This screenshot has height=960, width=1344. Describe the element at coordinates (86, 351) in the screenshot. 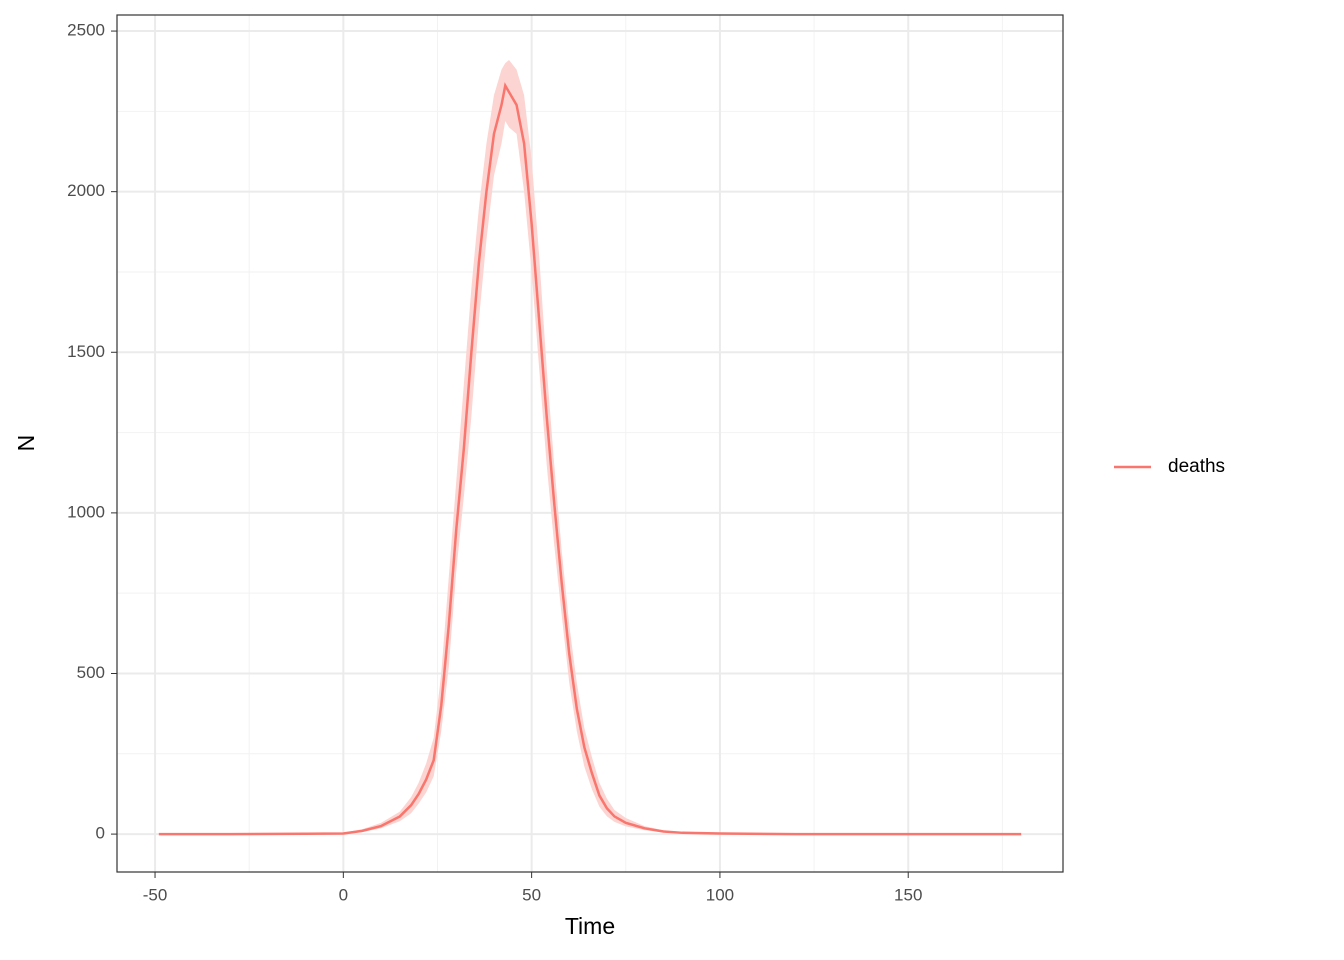

I see `y-tick-label: 1500` at that location.